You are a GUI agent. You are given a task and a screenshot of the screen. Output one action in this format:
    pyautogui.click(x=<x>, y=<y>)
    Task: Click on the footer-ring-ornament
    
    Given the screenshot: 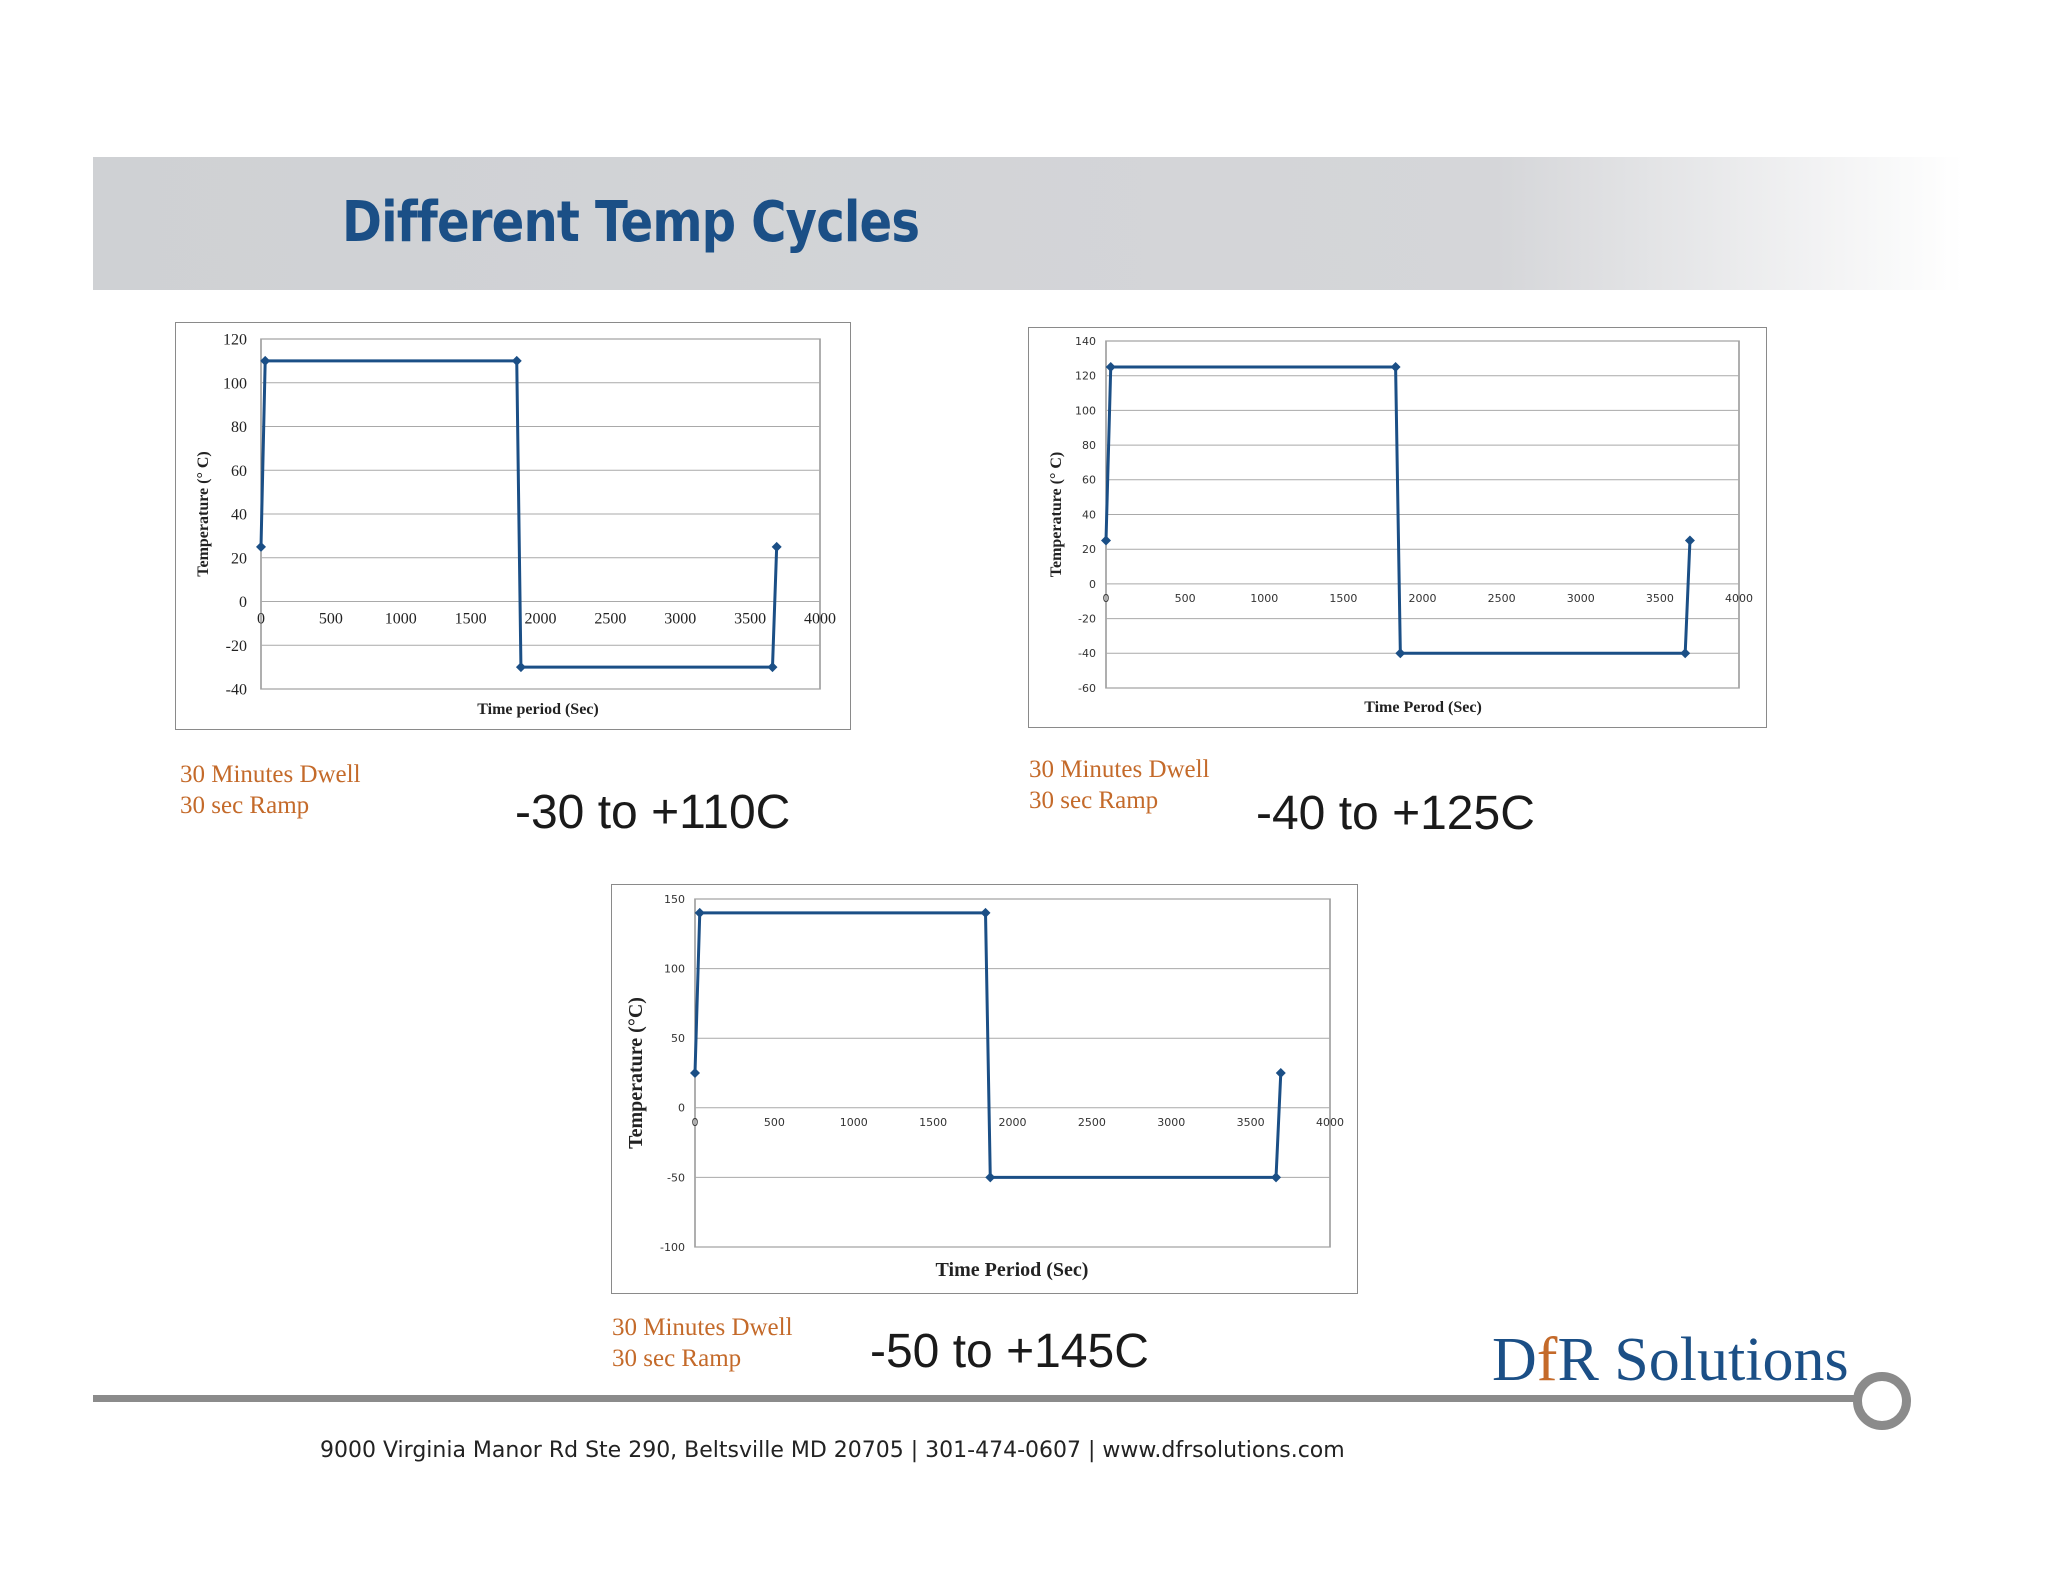 What is the action you would take?
    pyautogui.click(x=1882, y=1401)
    